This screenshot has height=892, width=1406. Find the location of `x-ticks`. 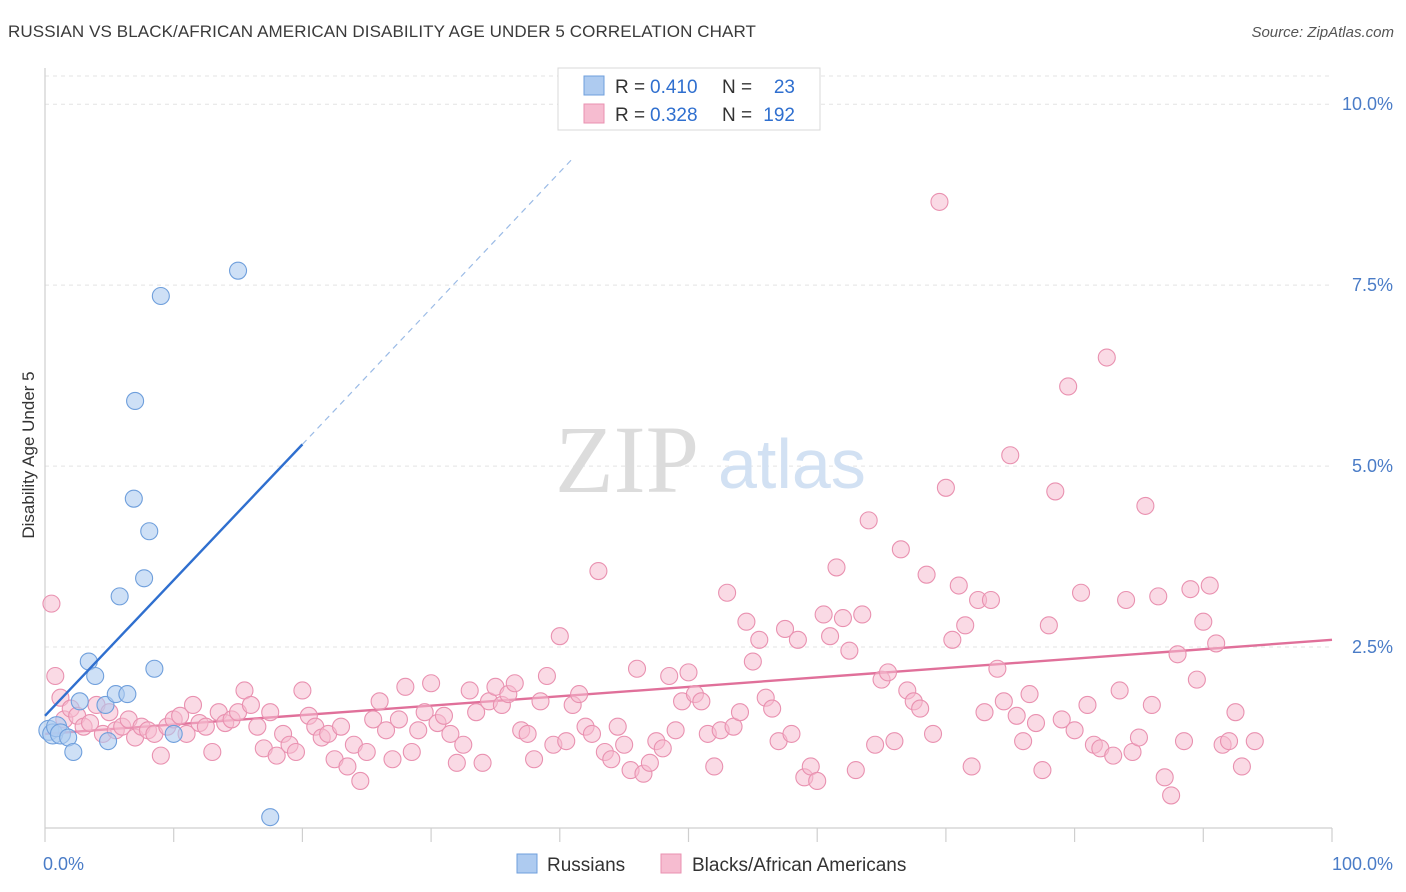

x-ticks is located at coordinates (688, 835).